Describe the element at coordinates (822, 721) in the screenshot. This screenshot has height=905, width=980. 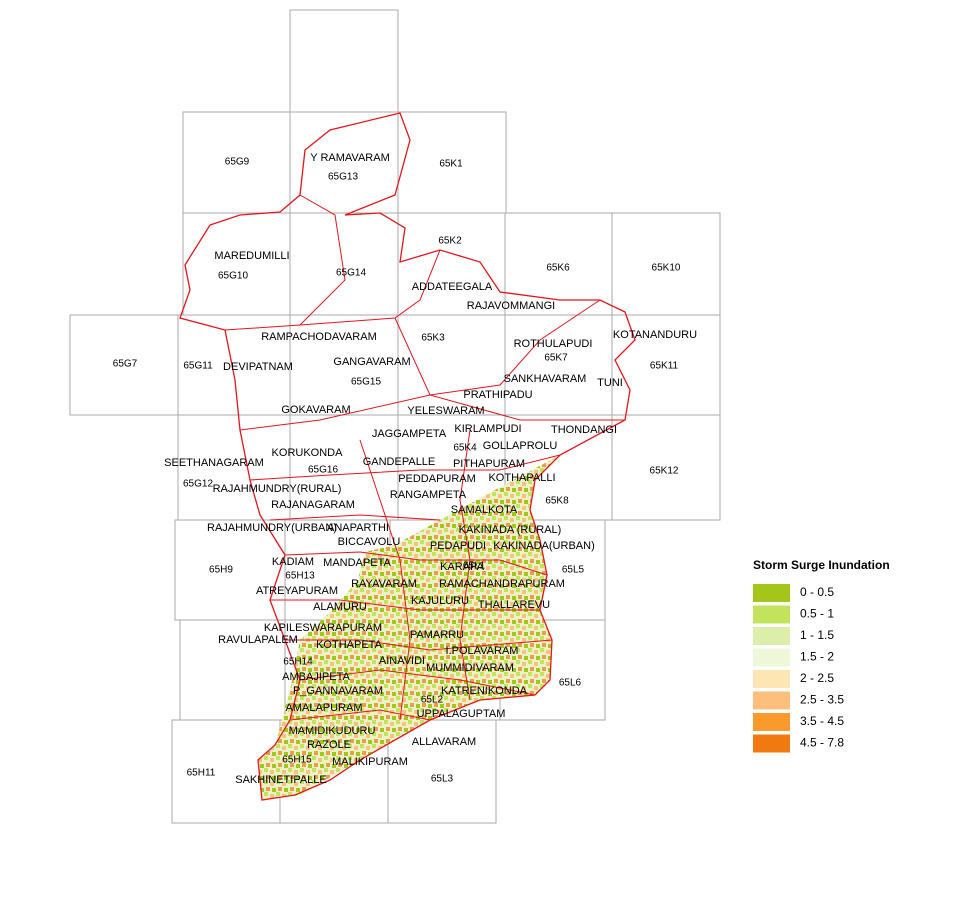
I see `legend-label: 3.5 - 4.5` at that location.